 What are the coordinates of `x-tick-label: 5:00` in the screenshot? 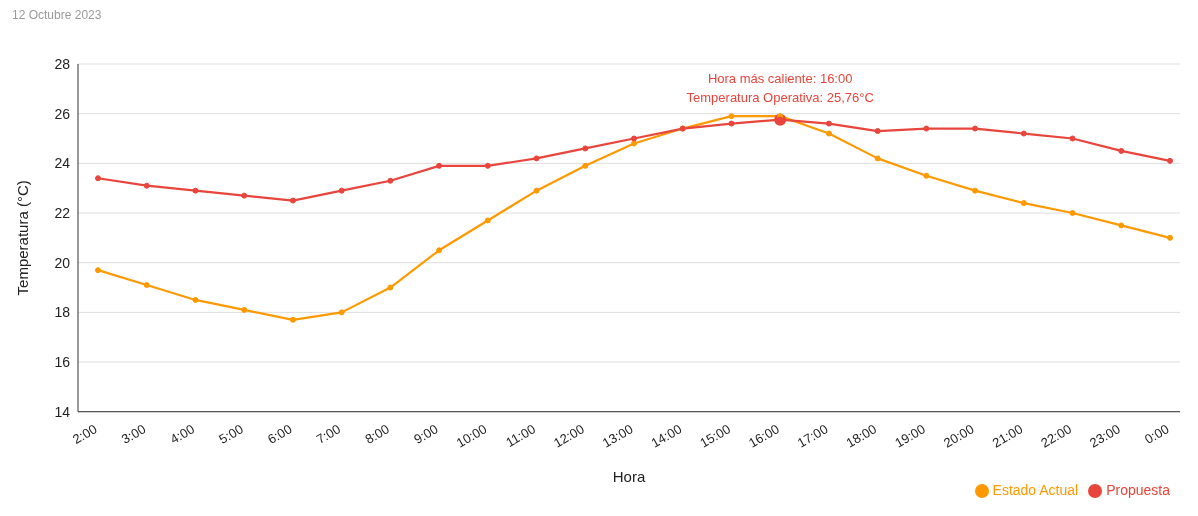 It's located at (231, 434).